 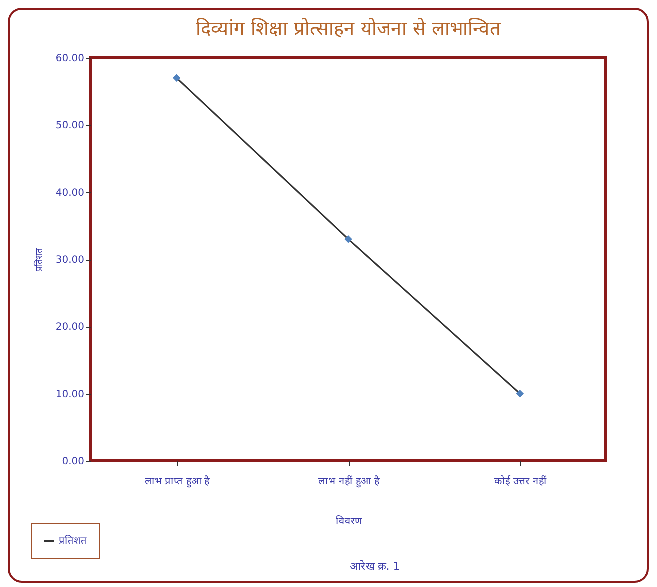 I want to click on x-tick-label: लाभ नहीं हुआ है, so click(x=349, y=482).